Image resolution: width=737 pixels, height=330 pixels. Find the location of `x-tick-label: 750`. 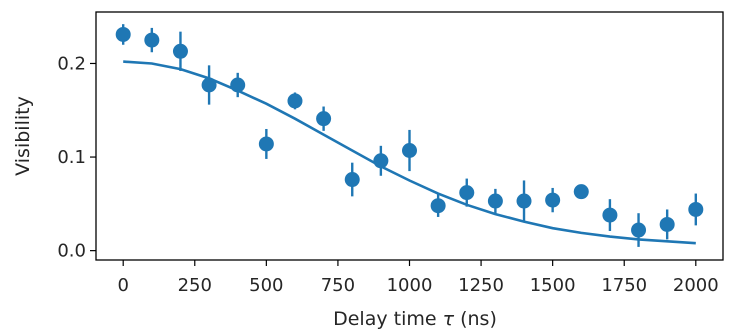

x-tick-label: 750 is located at coordinates (338, 285).